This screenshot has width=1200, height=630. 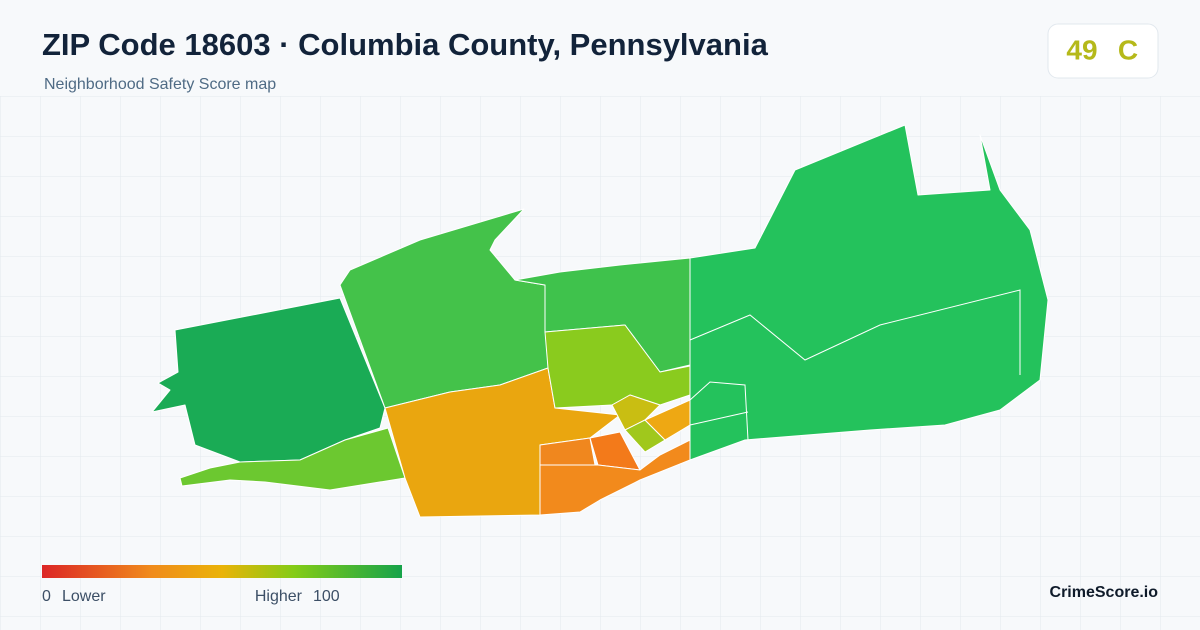 I want to click on score-badge, so click(x=1103, y=51).